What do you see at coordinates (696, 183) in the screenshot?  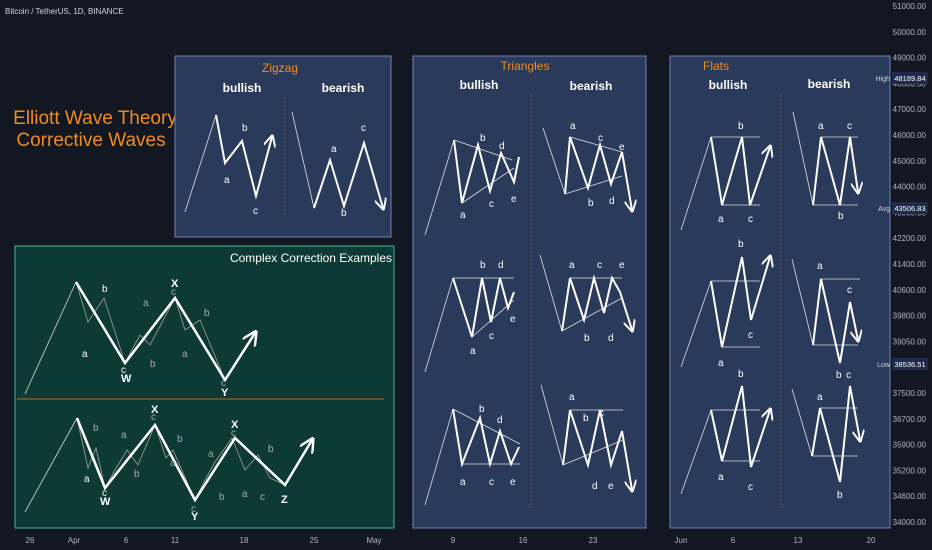 I see `flat-bull1-impulse` at bounding box center [696, 183].